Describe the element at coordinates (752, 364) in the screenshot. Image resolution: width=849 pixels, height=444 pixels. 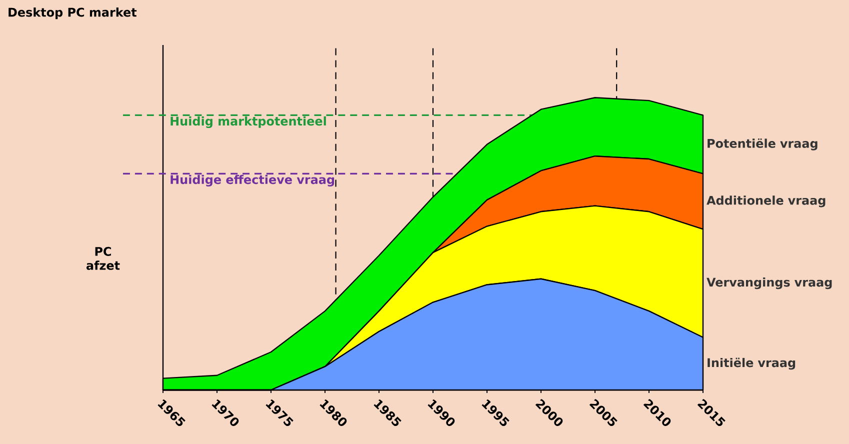
I see `series-label: Initiële vraag` at that location.